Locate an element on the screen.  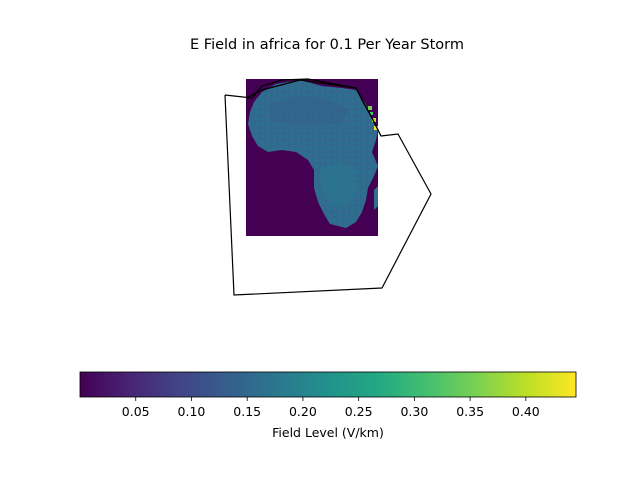
land-highlight is located at coordinates (339, 184).